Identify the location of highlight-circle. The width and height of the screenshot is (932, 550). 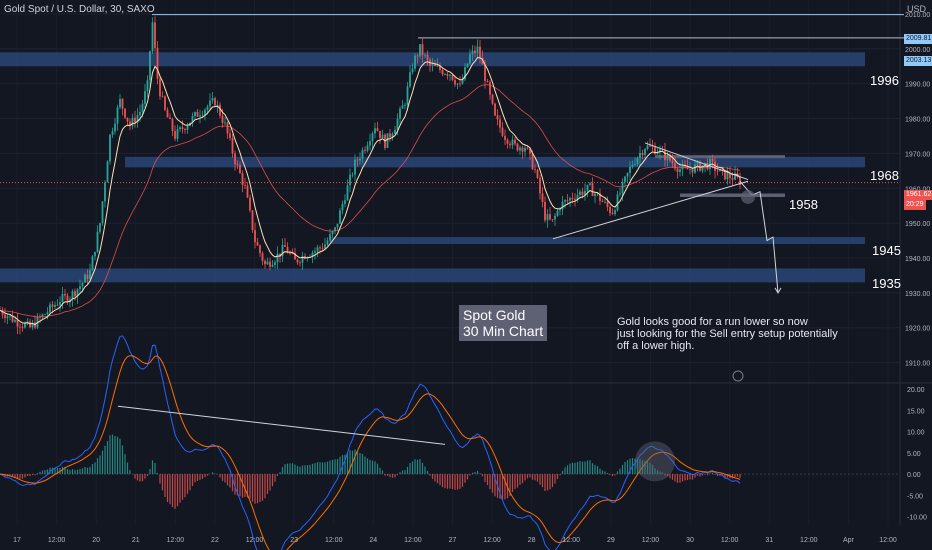
(748, 196).